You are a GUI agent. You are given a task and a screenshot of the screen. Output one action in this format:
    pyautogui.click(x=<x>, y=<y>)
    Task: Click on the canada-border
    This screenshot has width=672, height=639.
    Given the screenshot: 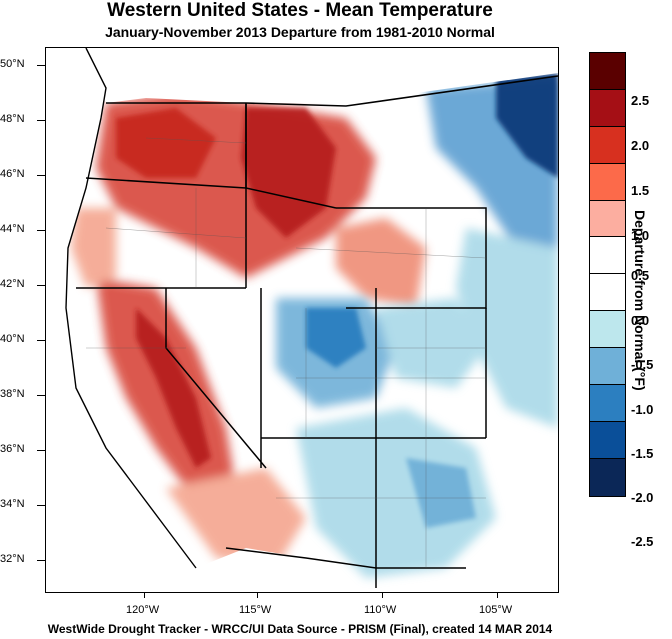 What is the action you would take?
    pyautogui.click(x=332, y=91)
    